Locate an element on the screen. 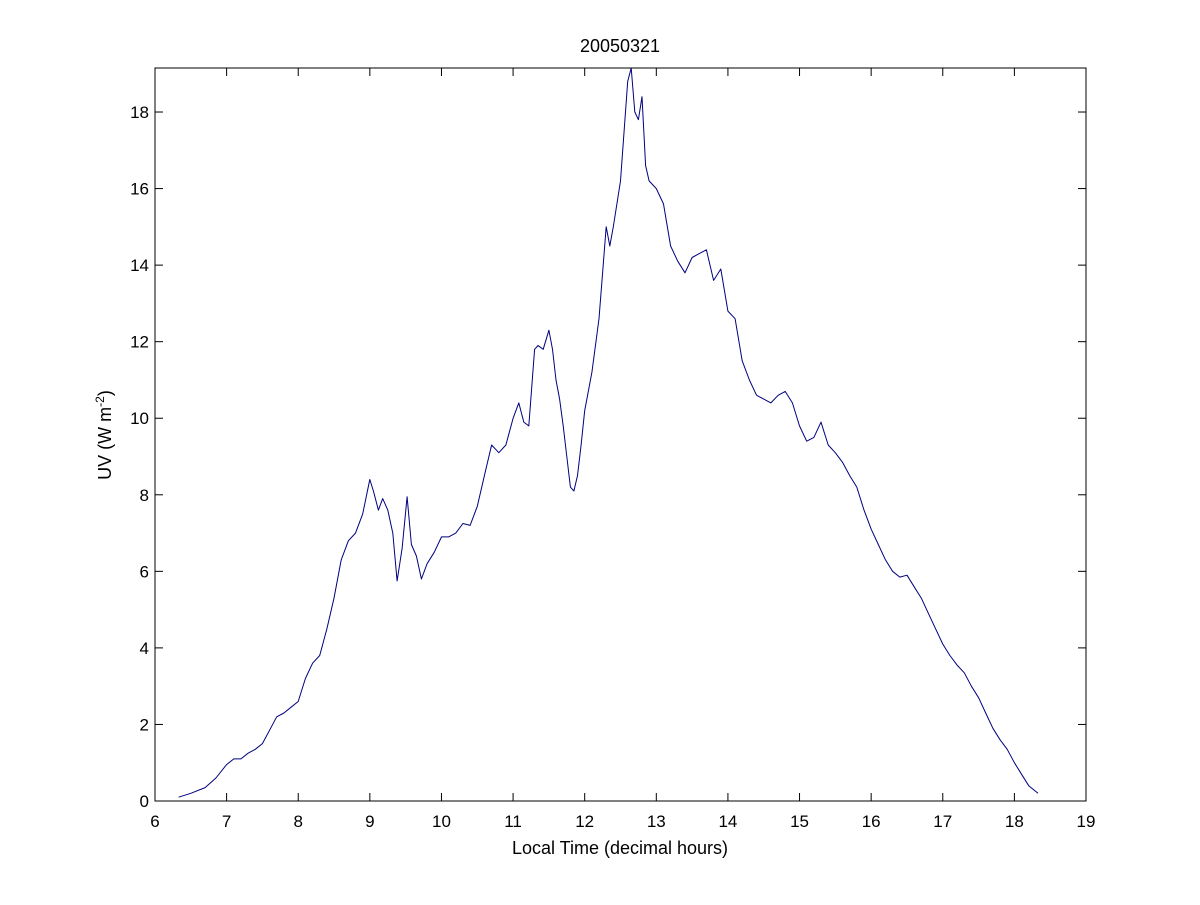  y-tick-label: 16 is located at coordinates (139, 189).